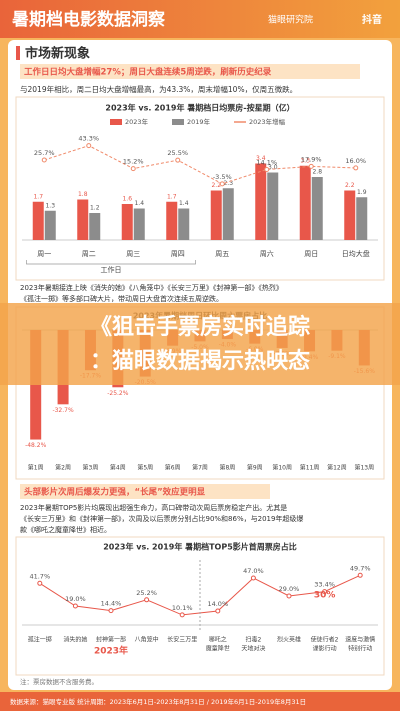 The width and height of the screenshot is (400, 711). What do you see at coordinates (182, 640) in the screenshot?
I see `x-tick-label: 长安三万里` at bounding box center [182, 640].